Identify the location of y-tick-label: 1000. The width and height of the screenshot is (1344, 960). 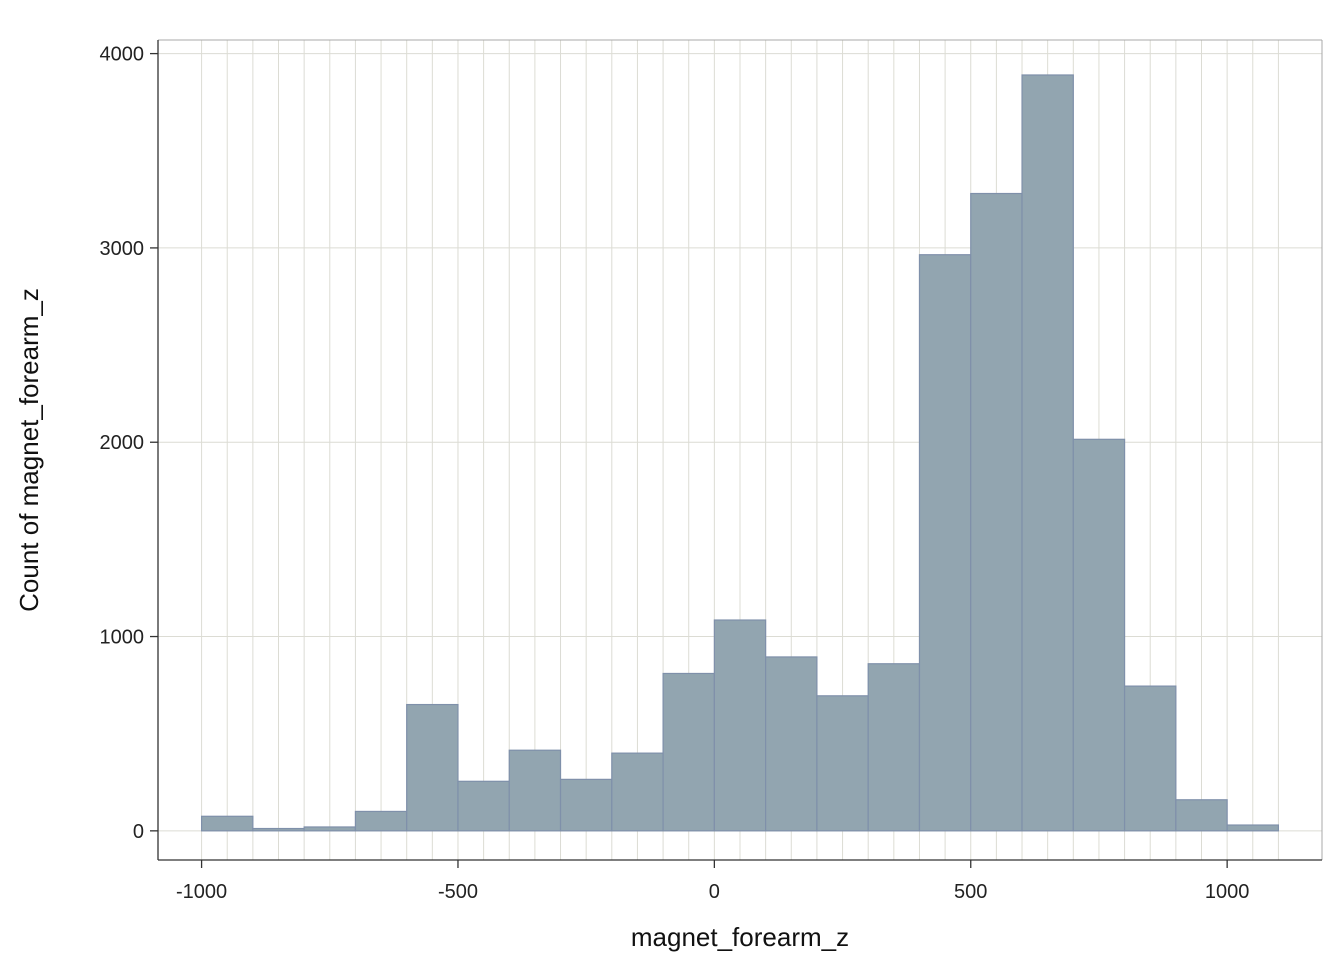
(122, 638).